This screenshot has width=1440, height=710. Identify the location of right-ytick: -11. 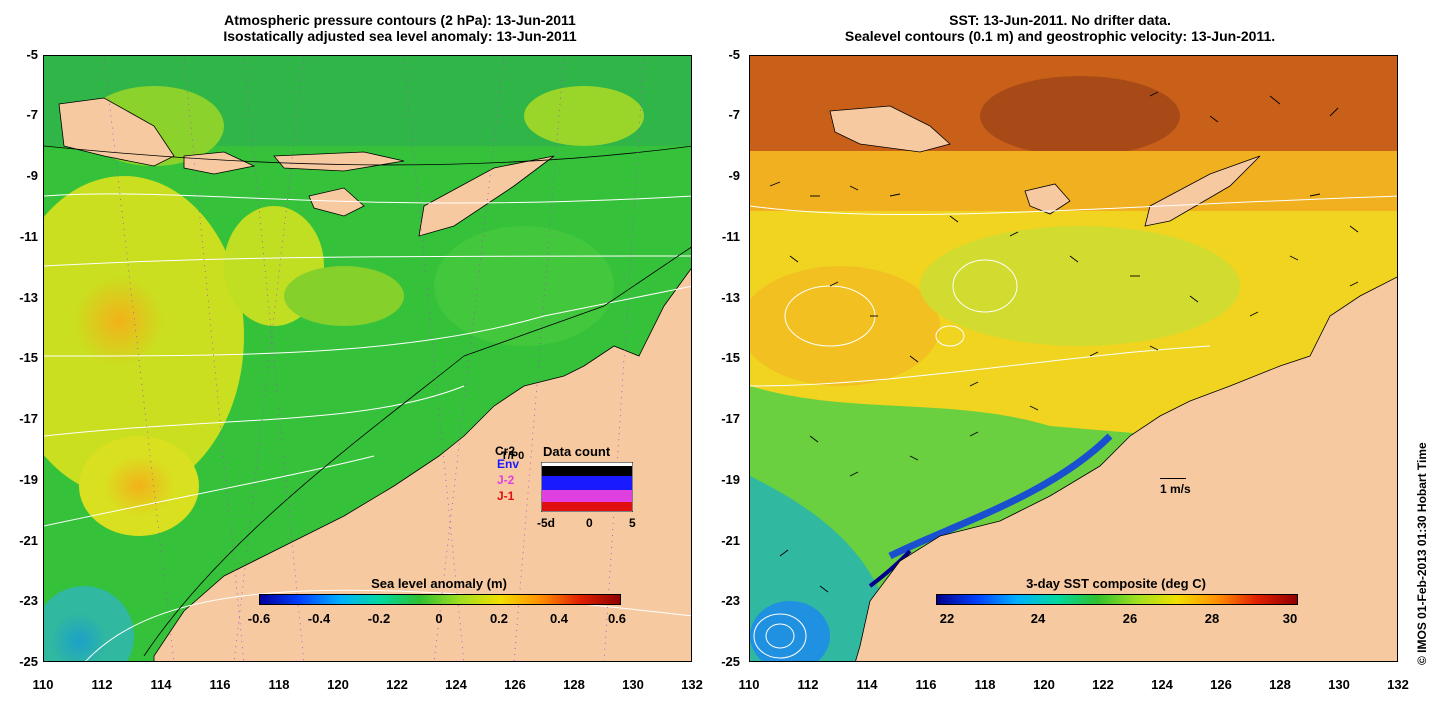
(730, 236).